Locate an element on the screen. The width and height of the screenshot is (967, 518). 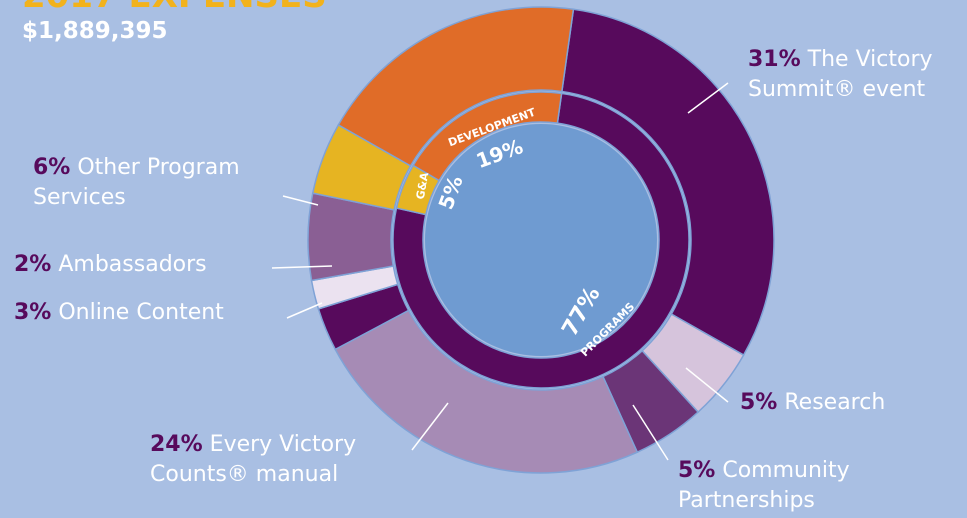
segment-label: 31% The Victory Summit® event is located at coordinates (857, 75).